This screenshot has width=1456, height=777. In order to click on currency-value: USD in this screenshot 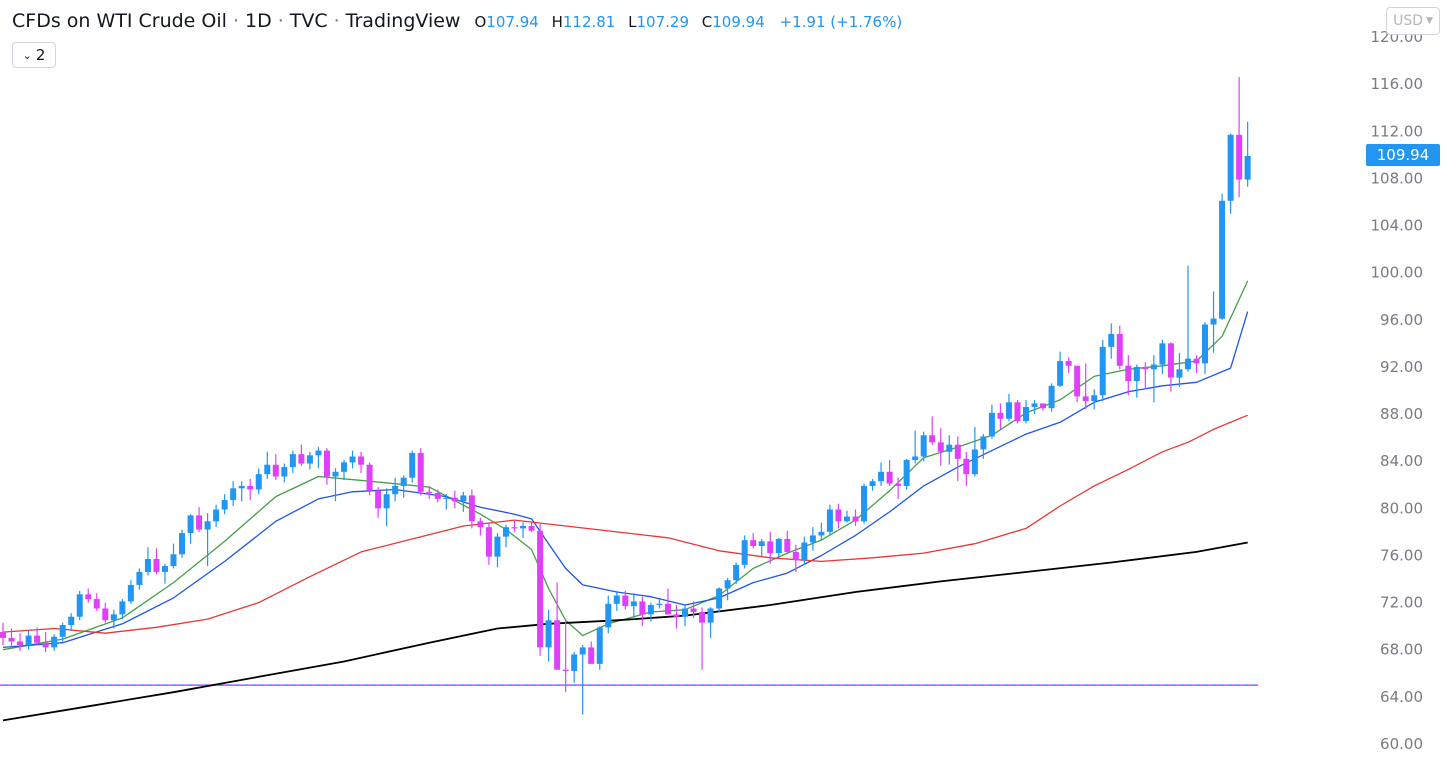, I will do `click(1408, 21)`.